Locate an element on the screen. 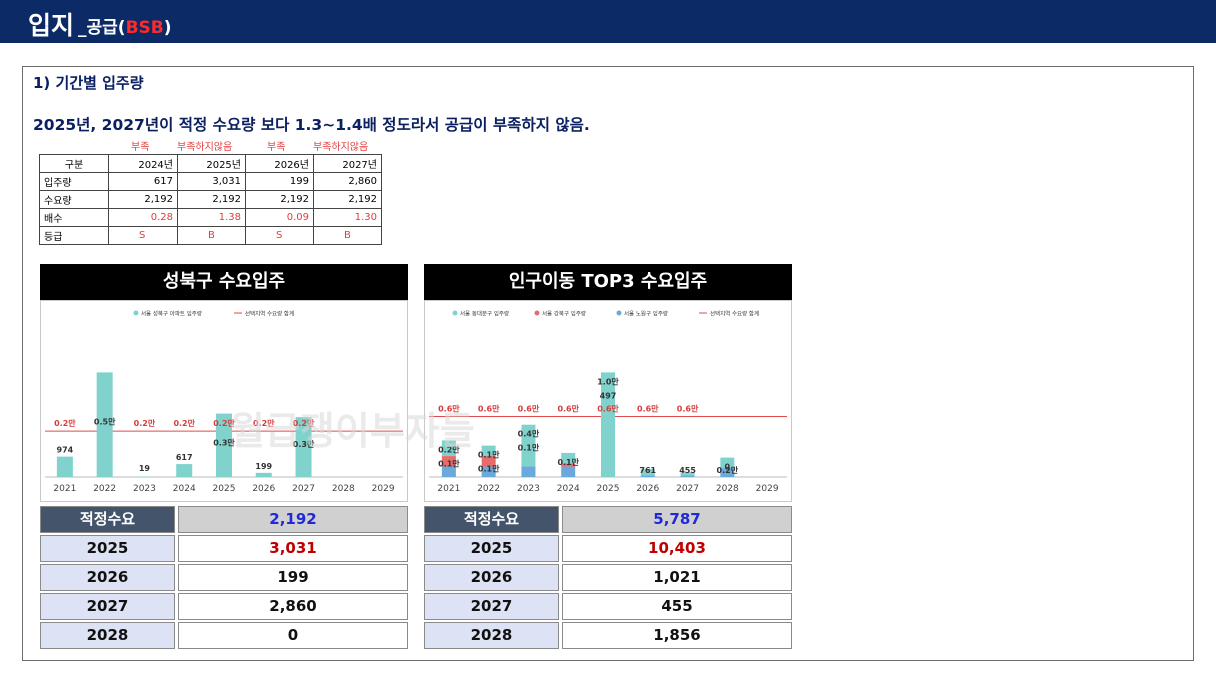 Image resolution: width=1216 pixels, height=684 pixels. table-row: 배수 0.28 1.38 0.09 1.30 is located at coordinates (210, 217).